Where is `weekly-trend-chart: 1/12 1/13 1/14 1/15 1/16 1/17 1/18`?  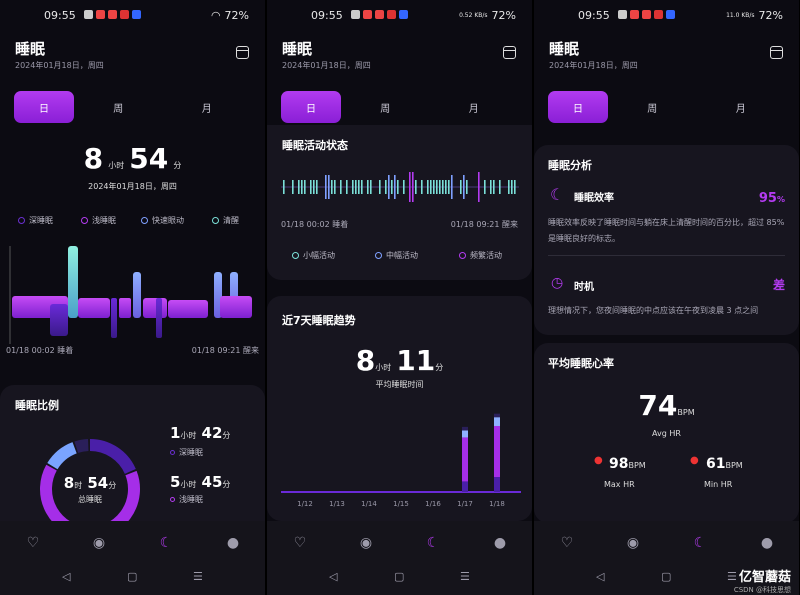 weekly-trend-chart: 1/12 1/13 1/14 1/15 1/16 1/17 1/18 is located at coordinates (401, 460).